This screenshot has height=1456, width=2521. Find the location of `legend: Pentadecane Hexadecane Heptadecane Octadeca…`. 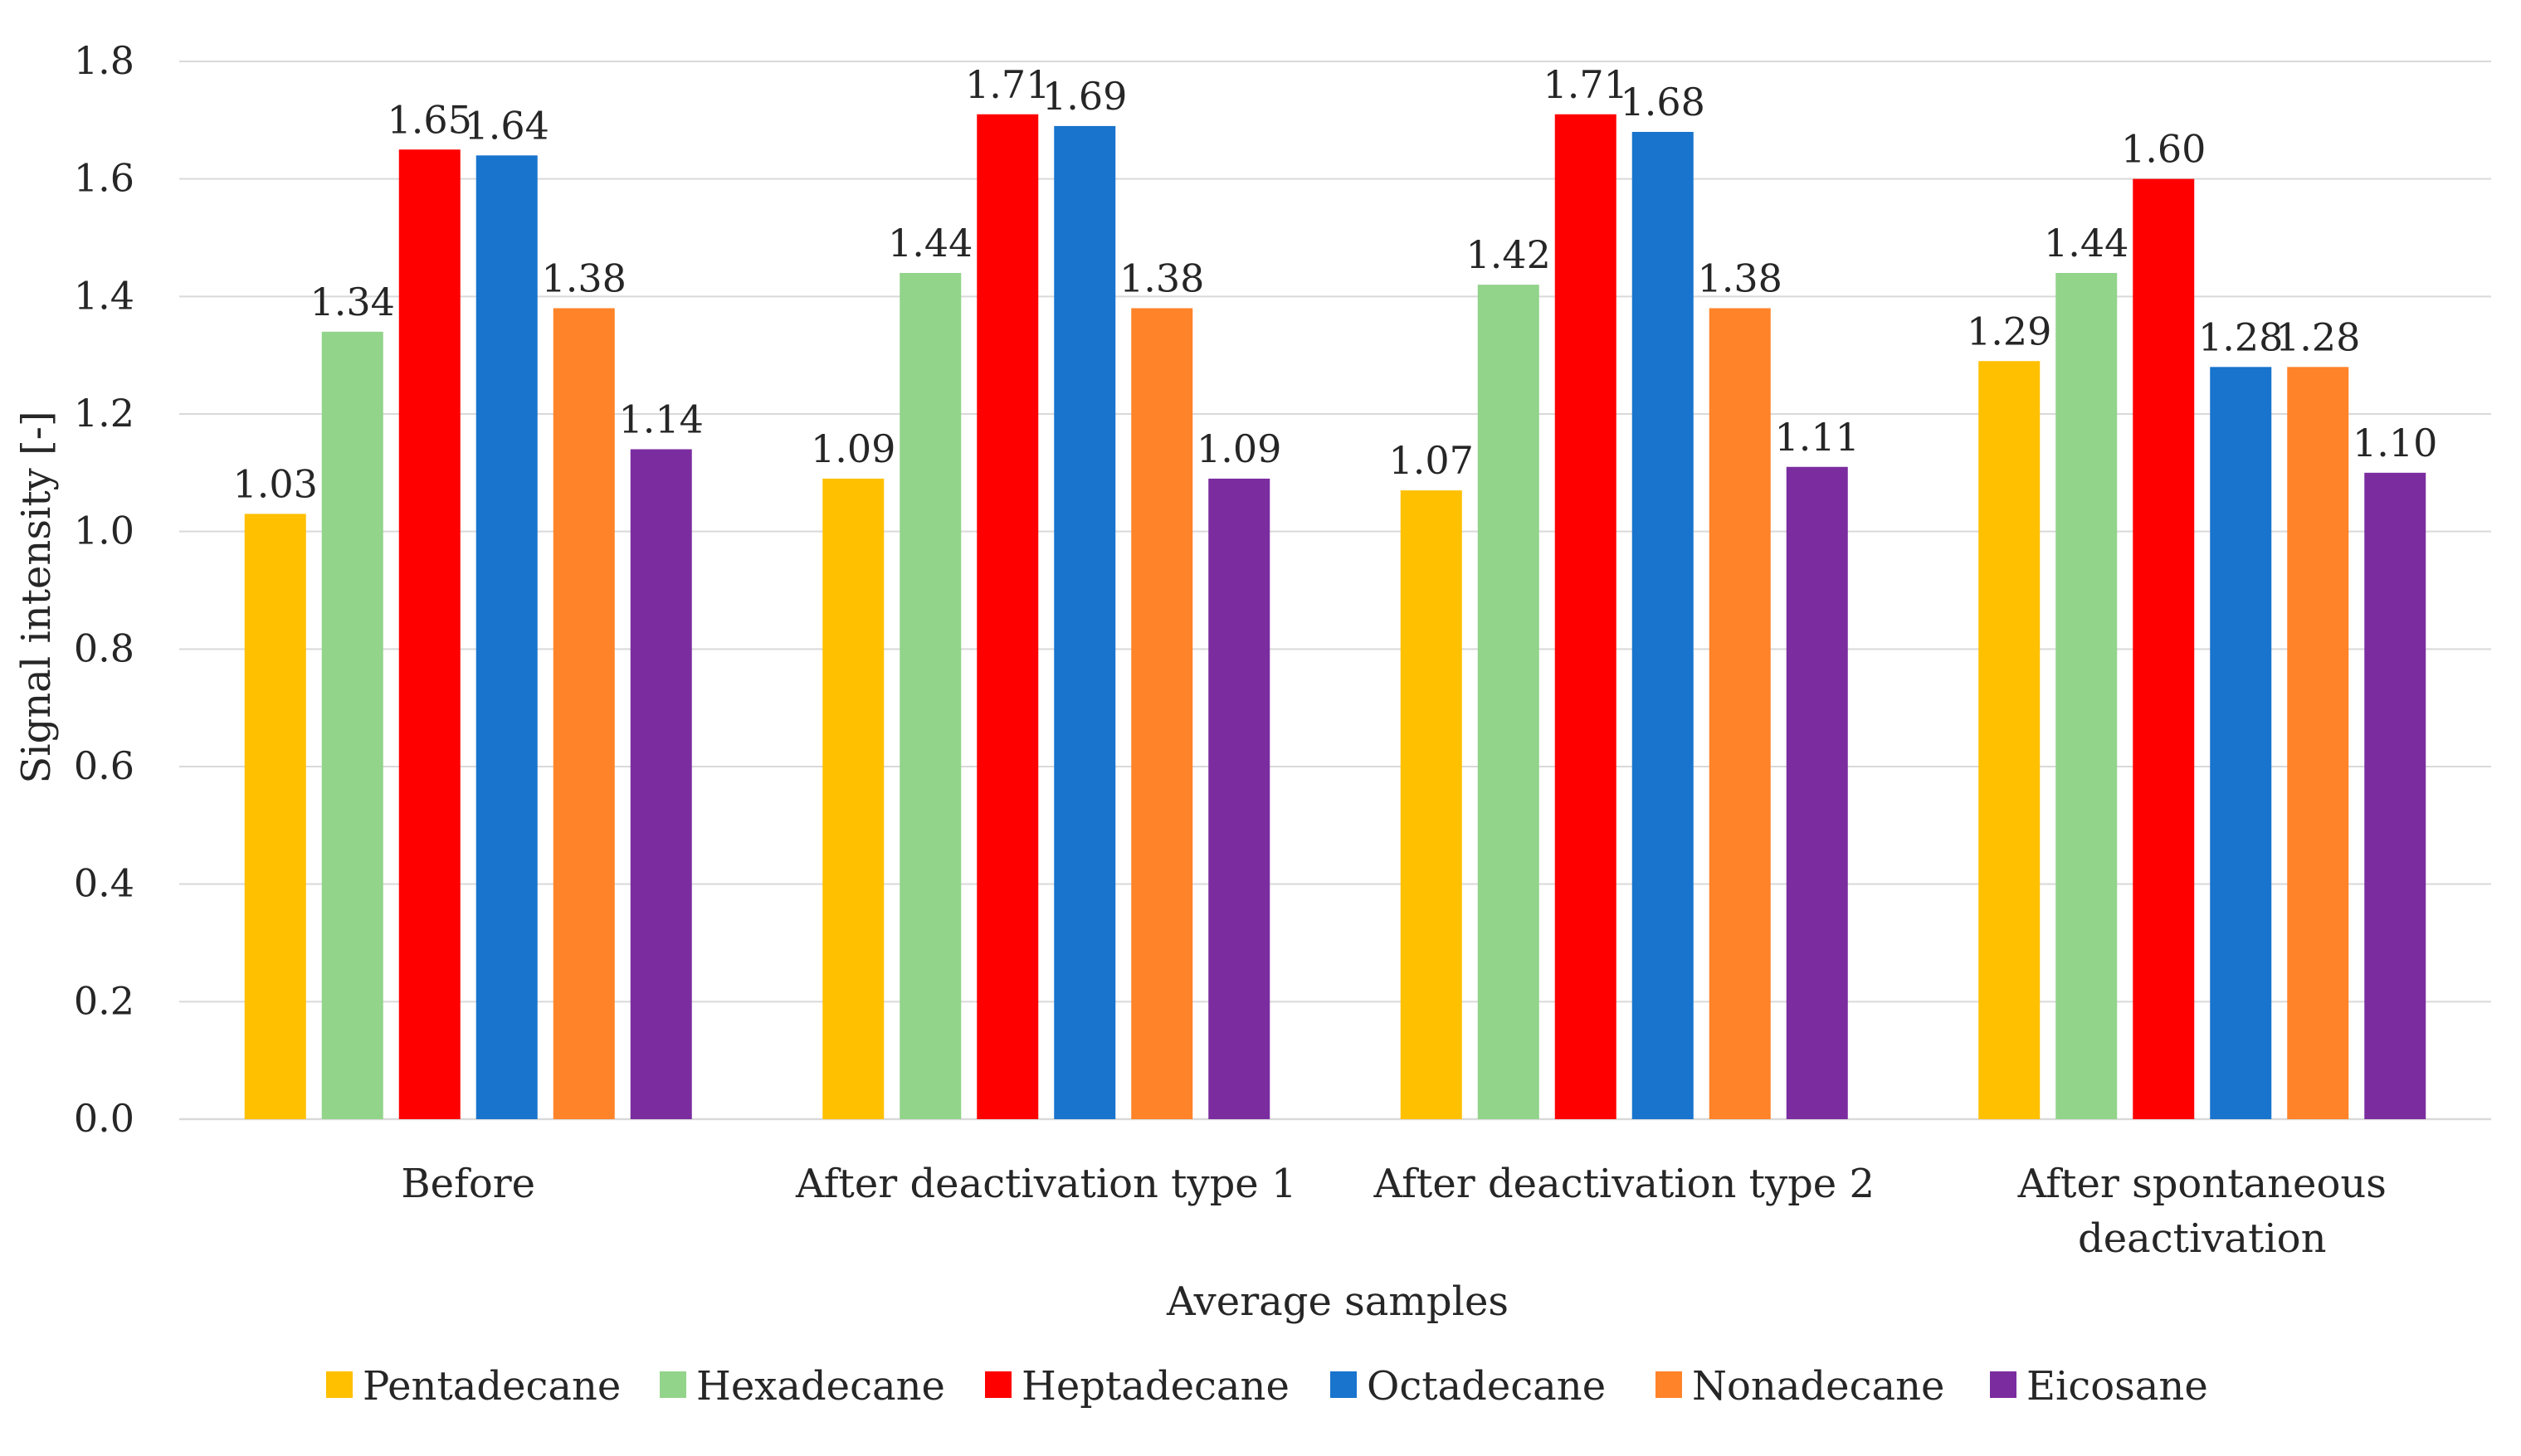

legend: Pentadecane Hexadecane Heptadecane Octadeca… is located at coordinates (1267, 1386).